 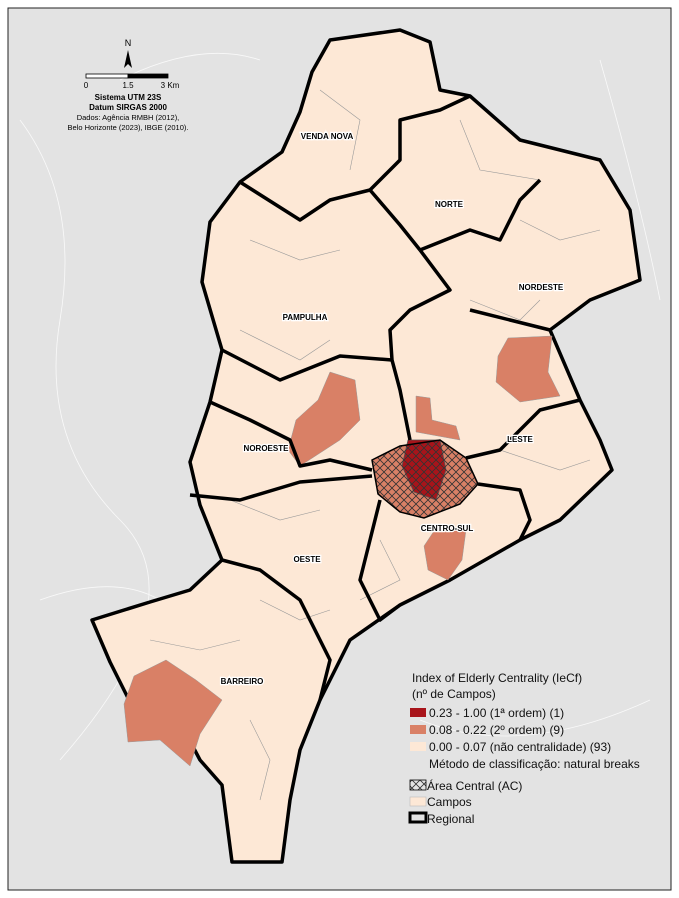 I want to click on north-arrow, so click(x=128, y=59).